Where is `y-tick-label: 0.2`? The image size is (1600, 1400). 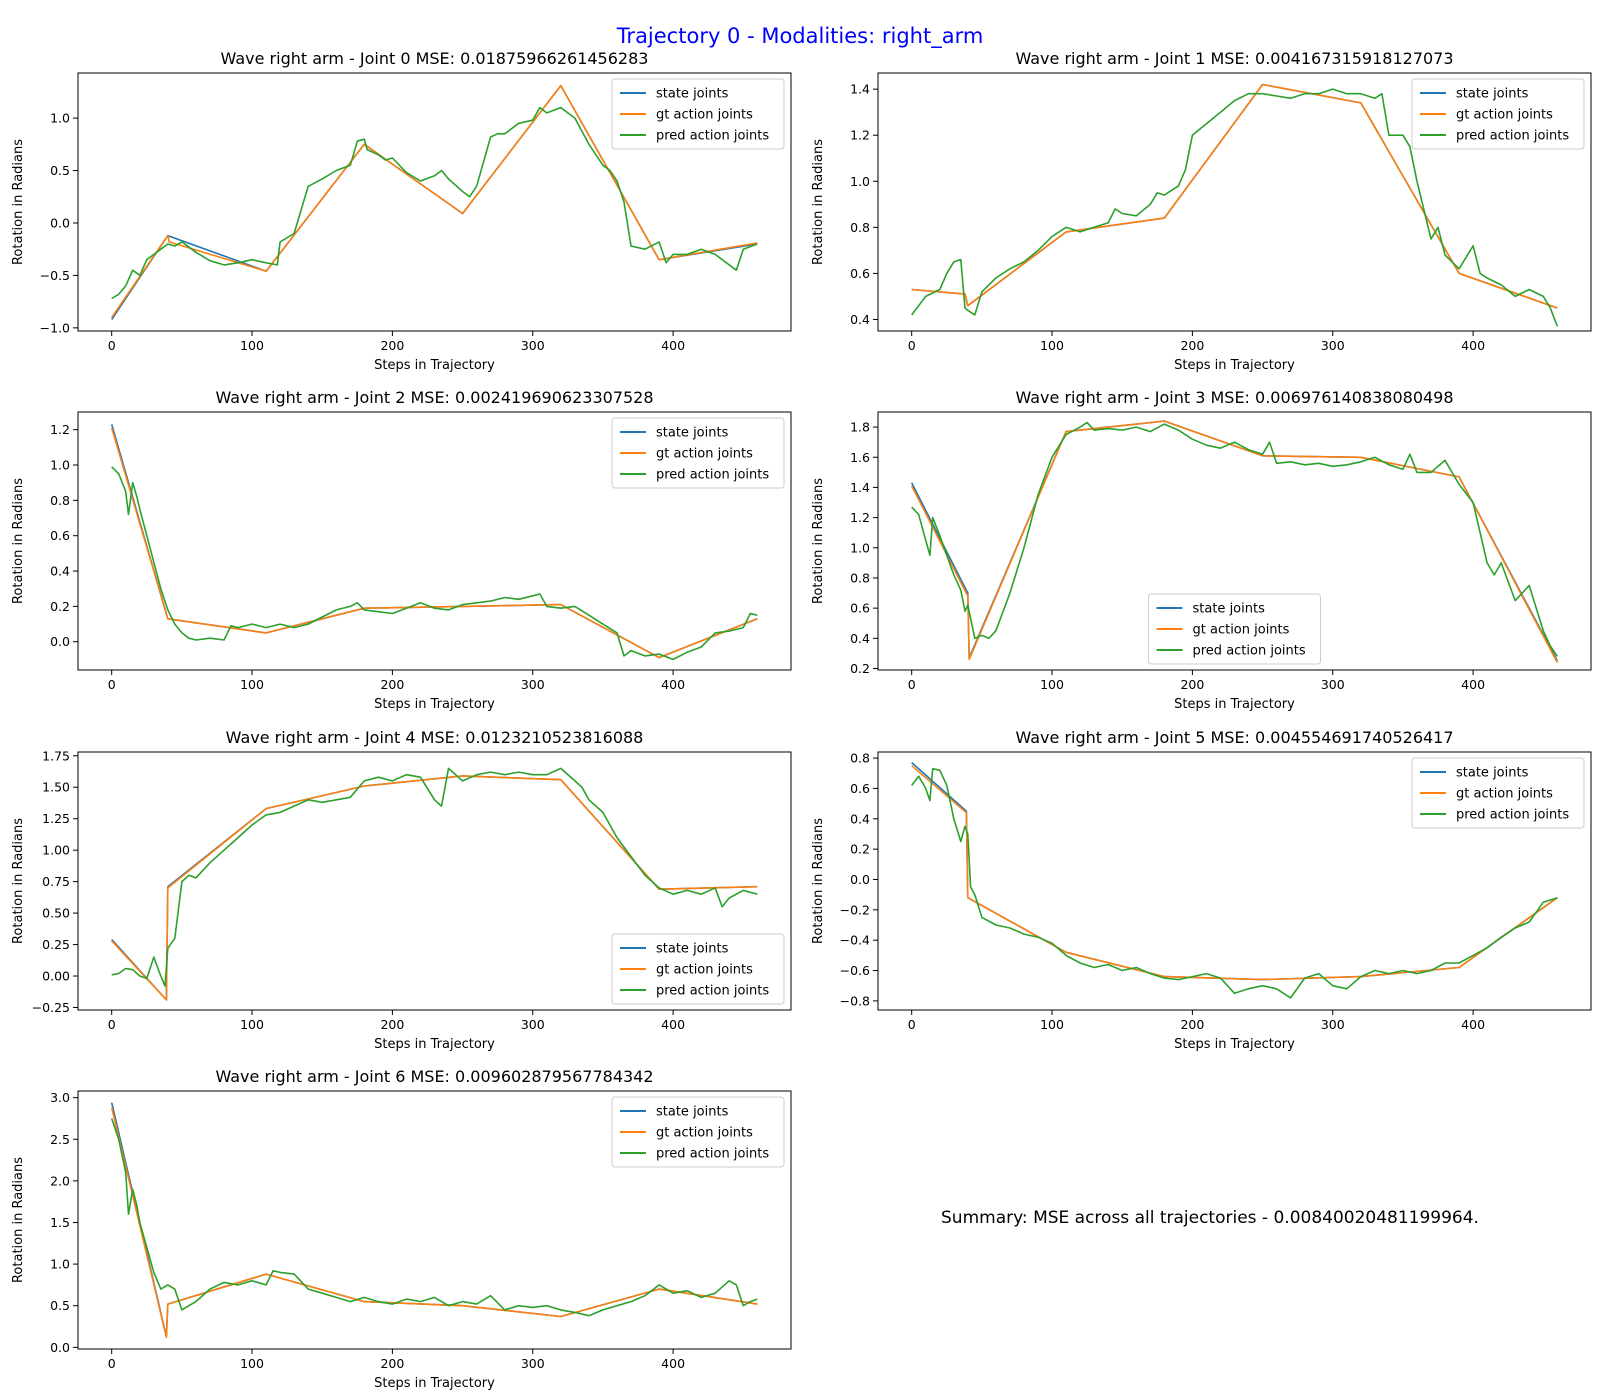 y-tick-label: 0.2 is located at coordinates (860, 849).